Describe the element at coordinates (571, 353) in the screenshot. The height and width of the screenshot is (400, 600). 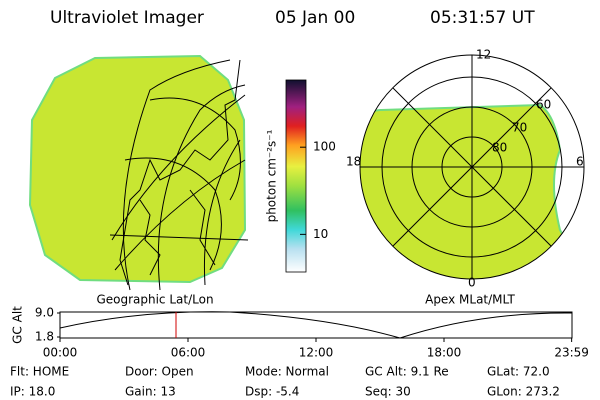
I see `x-tick-label: 23:59` at that location.